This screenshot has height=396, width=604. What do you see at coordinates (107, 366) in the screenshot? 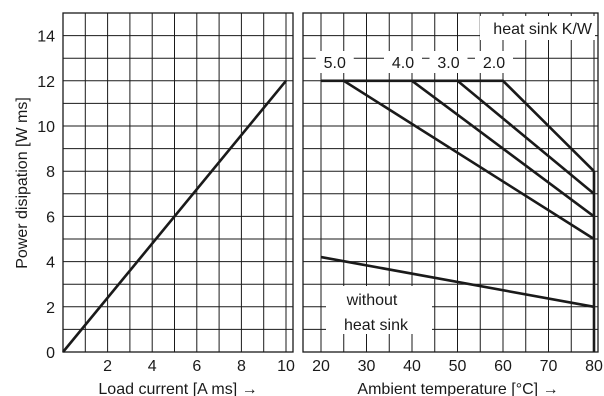
I see `left-x-tick-label: 2` at bounding box center [107, 366].